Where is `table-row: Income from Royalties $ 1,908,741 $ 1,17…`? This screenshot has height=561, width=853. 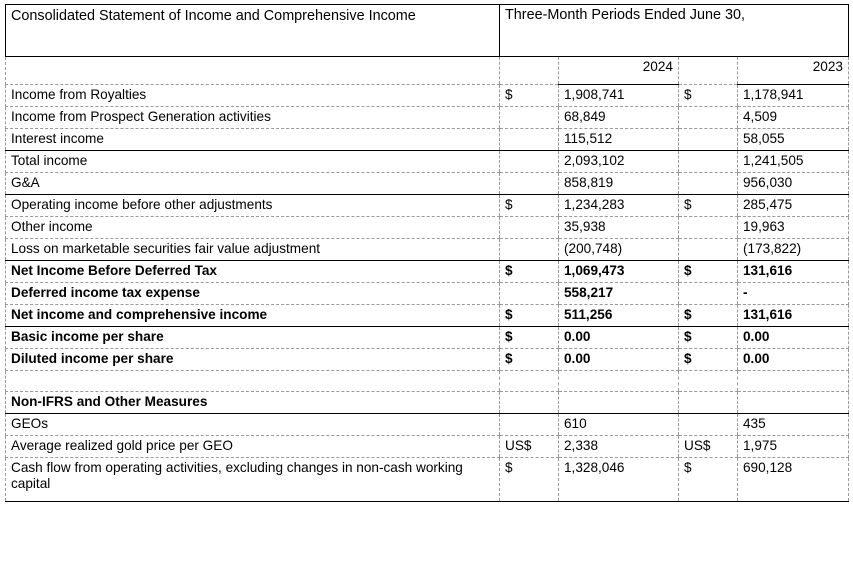
table-row: Income from Royalties $ 1,908,741 $ 1,17… is located at coordinates (427, 95).